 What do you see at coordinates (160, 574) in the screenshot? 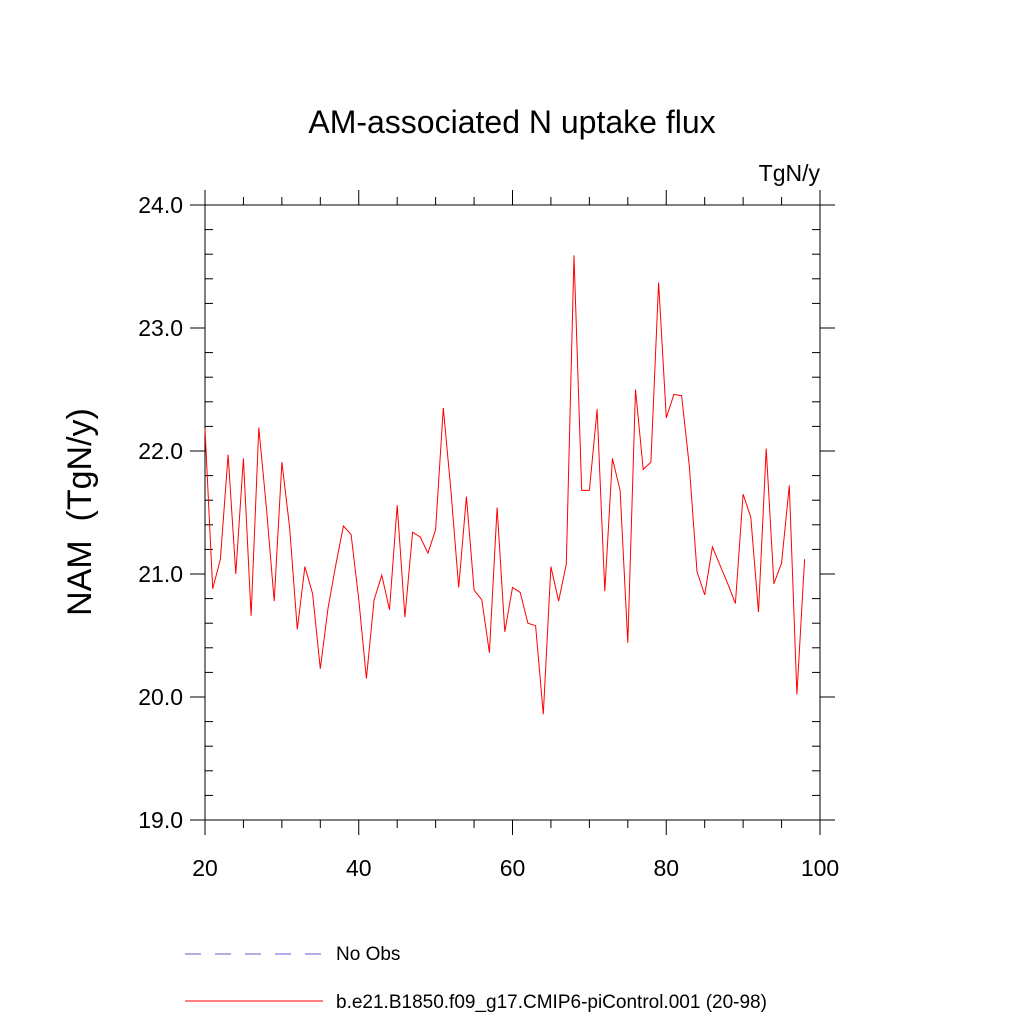
I see `y-tick-label: 21.0` at bounding box center [160, 574].